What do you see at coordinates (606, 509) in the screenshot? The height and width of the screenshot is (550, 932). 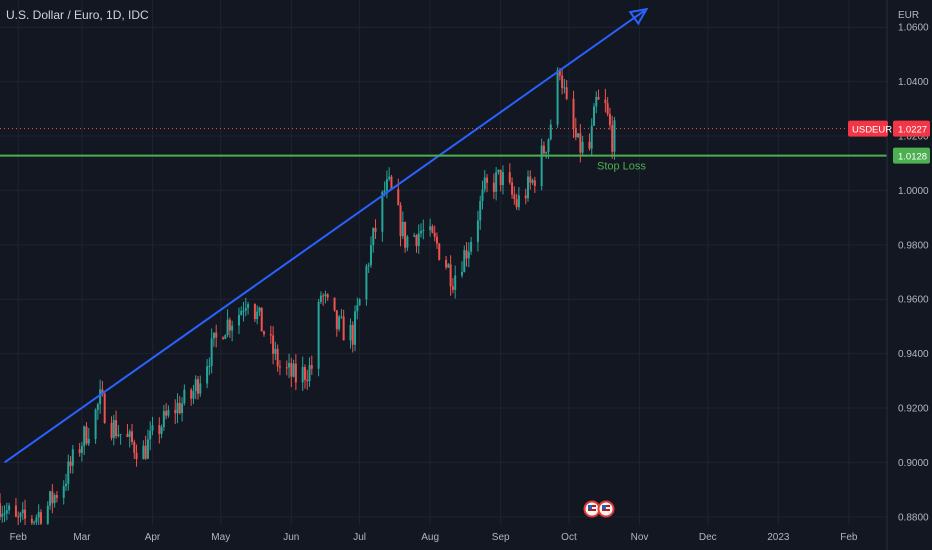 I see `eu-flag-event-marker-icon` at bounding box center [606, 509].